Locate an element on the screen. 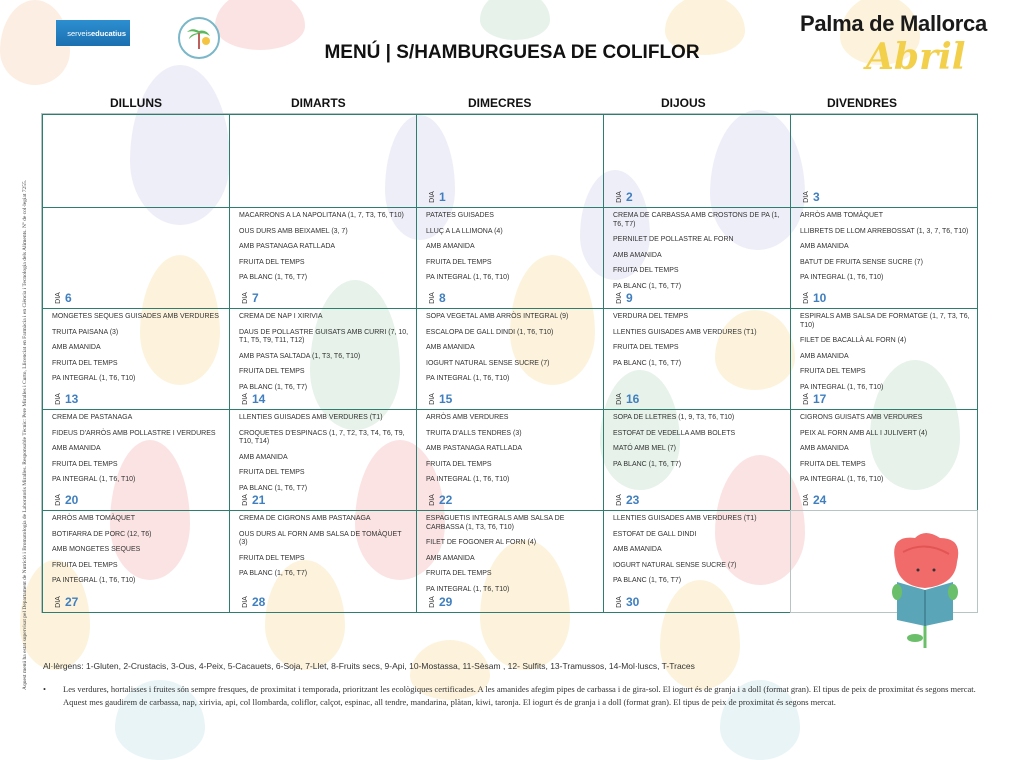 The height and width of the screenshot is (760, 1024). menu-item: PEIX AL FORN AMB ALL I JULIVERT (4) is located at coordinates (864, 433).